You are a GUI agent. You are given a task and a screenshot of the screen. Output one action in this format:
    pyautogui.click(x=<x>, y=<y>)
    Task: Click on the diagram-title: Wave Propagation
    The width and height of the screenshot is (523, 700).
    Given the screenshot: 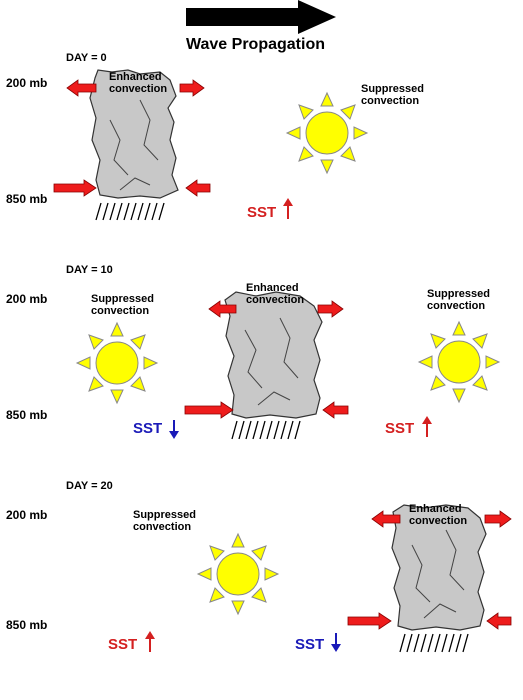 What is the action you would take?
    pyautogui.click(x=255, y=44)
    